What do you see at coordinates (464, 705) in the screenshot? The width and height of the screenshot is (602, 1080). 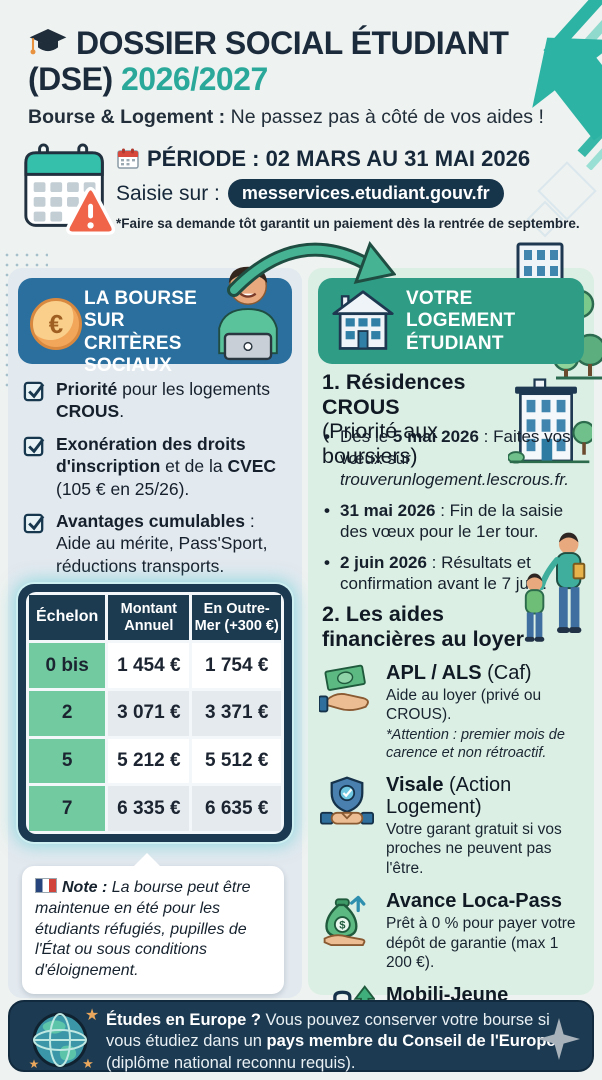 I see `aide-desc: Aide au loyer (privé ou CROUS).` at bounding box center [464, 705].